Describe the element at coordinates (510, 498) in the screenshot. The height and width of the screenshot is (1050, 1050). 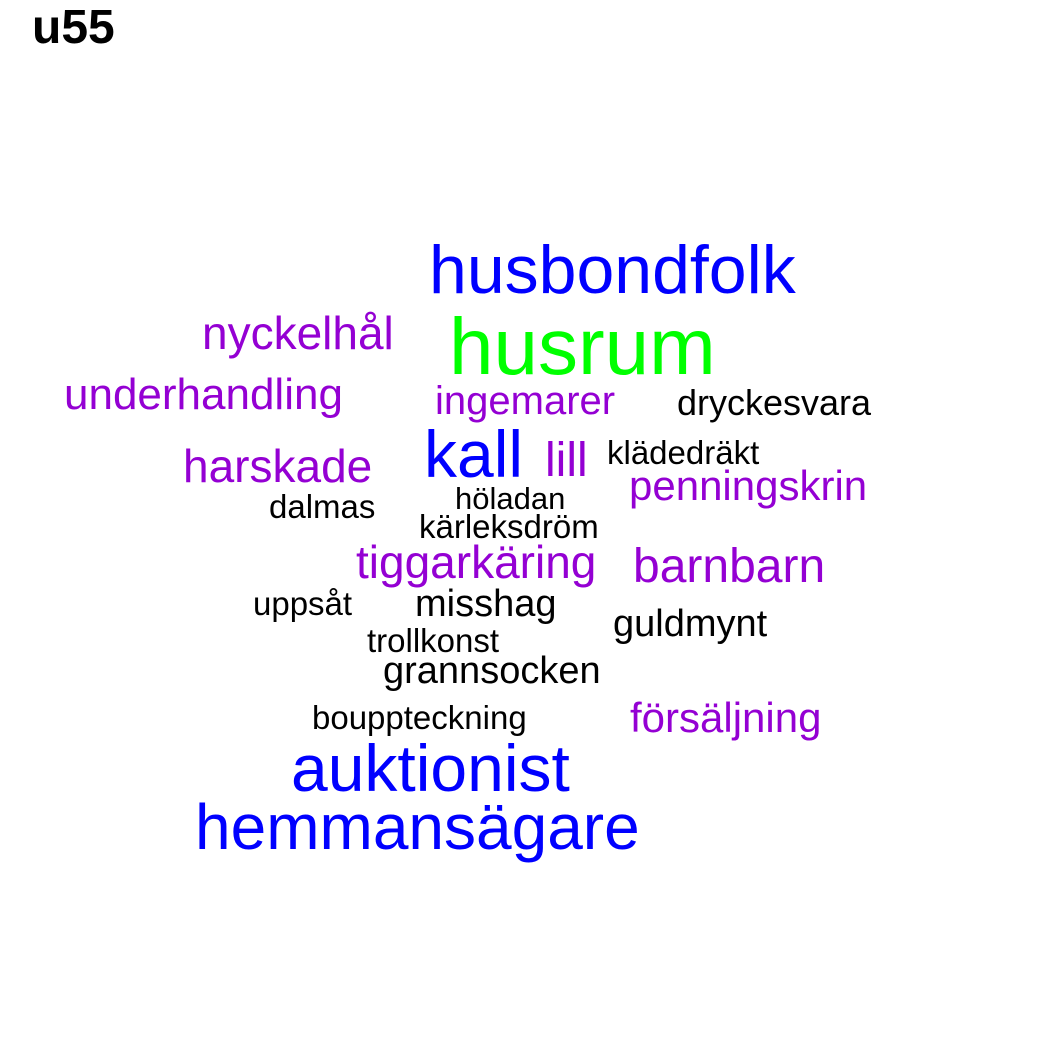
I see `word-holadan: höladan` at that location.